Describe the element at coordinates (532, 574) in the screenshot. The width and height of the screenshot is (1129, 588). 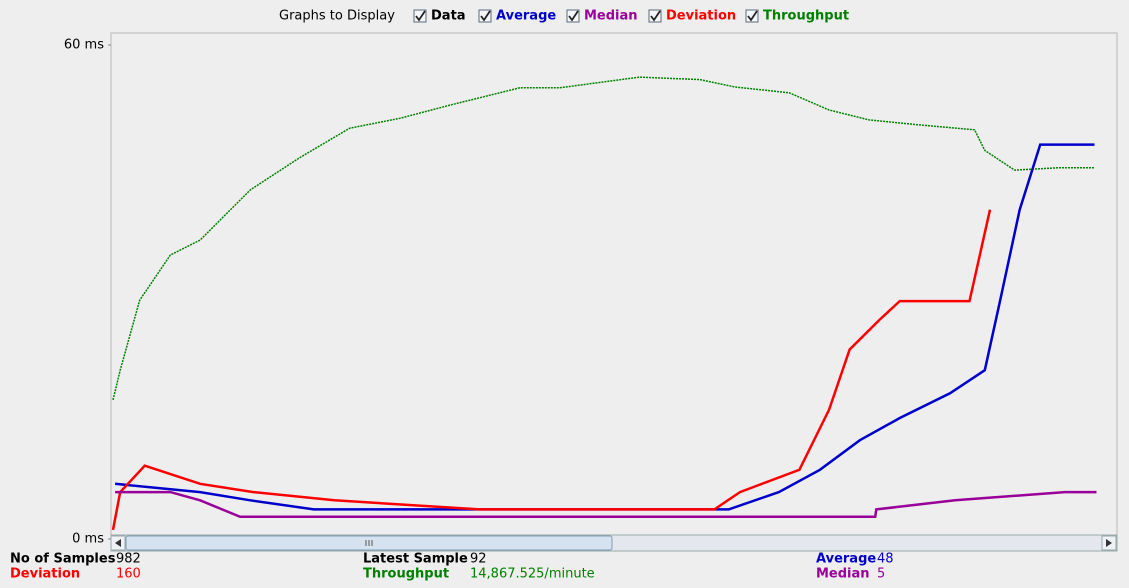
I see `stat-value: 14,867.525/minute` at that location.